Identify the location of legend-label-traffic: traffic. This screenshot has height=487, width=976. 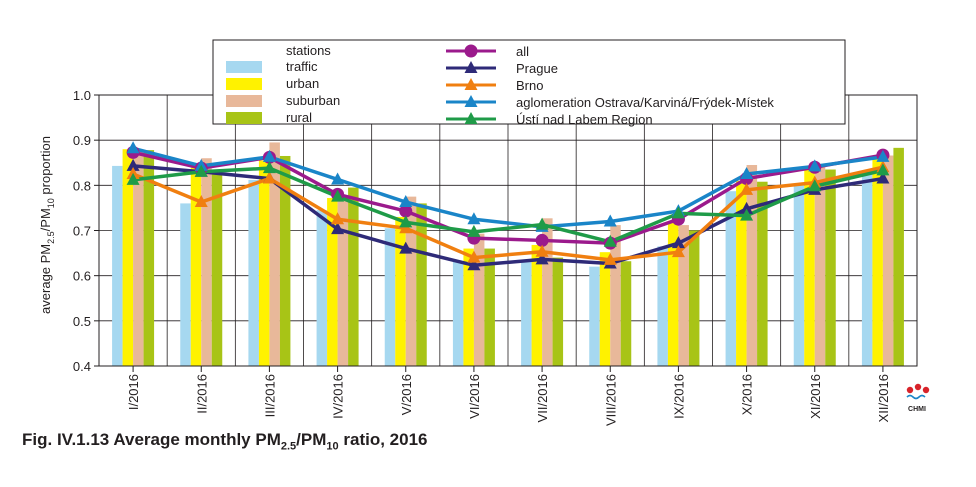
(302, 66).